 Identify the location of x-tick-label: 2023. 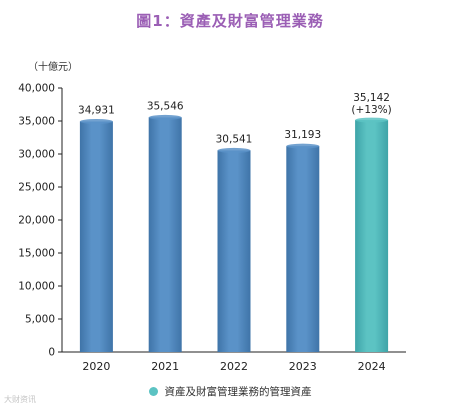
(303, 366).